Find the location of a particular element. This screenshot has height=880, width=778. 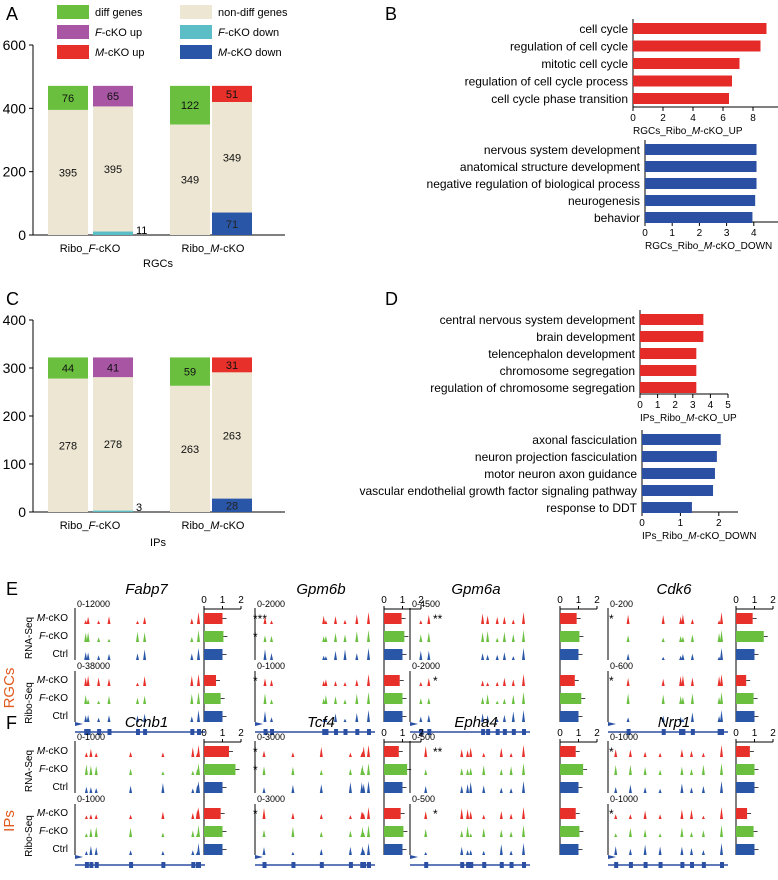

ribo-range: 0-2000 is located at coordinates (426, 666).